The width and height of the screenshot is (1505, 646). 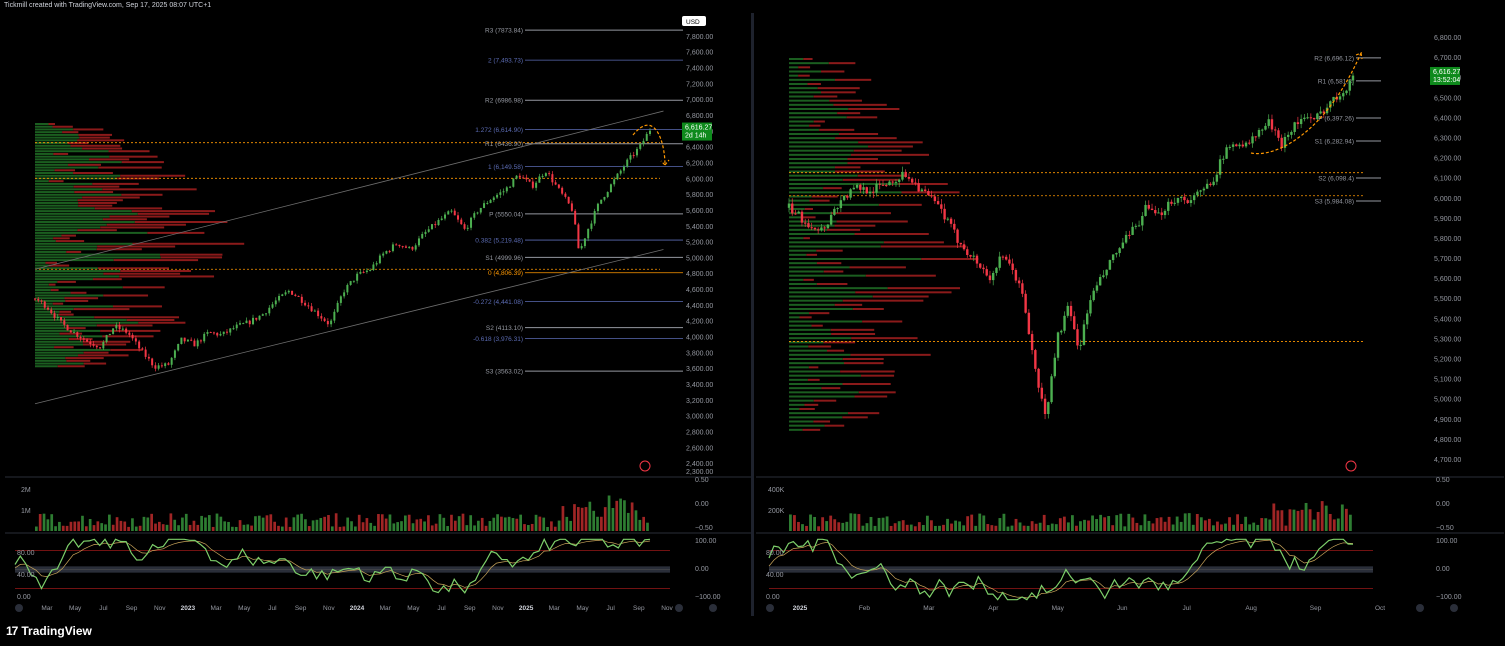 I want to click on price-tick-label: 5,600.00, so click(x=1447, y=279).